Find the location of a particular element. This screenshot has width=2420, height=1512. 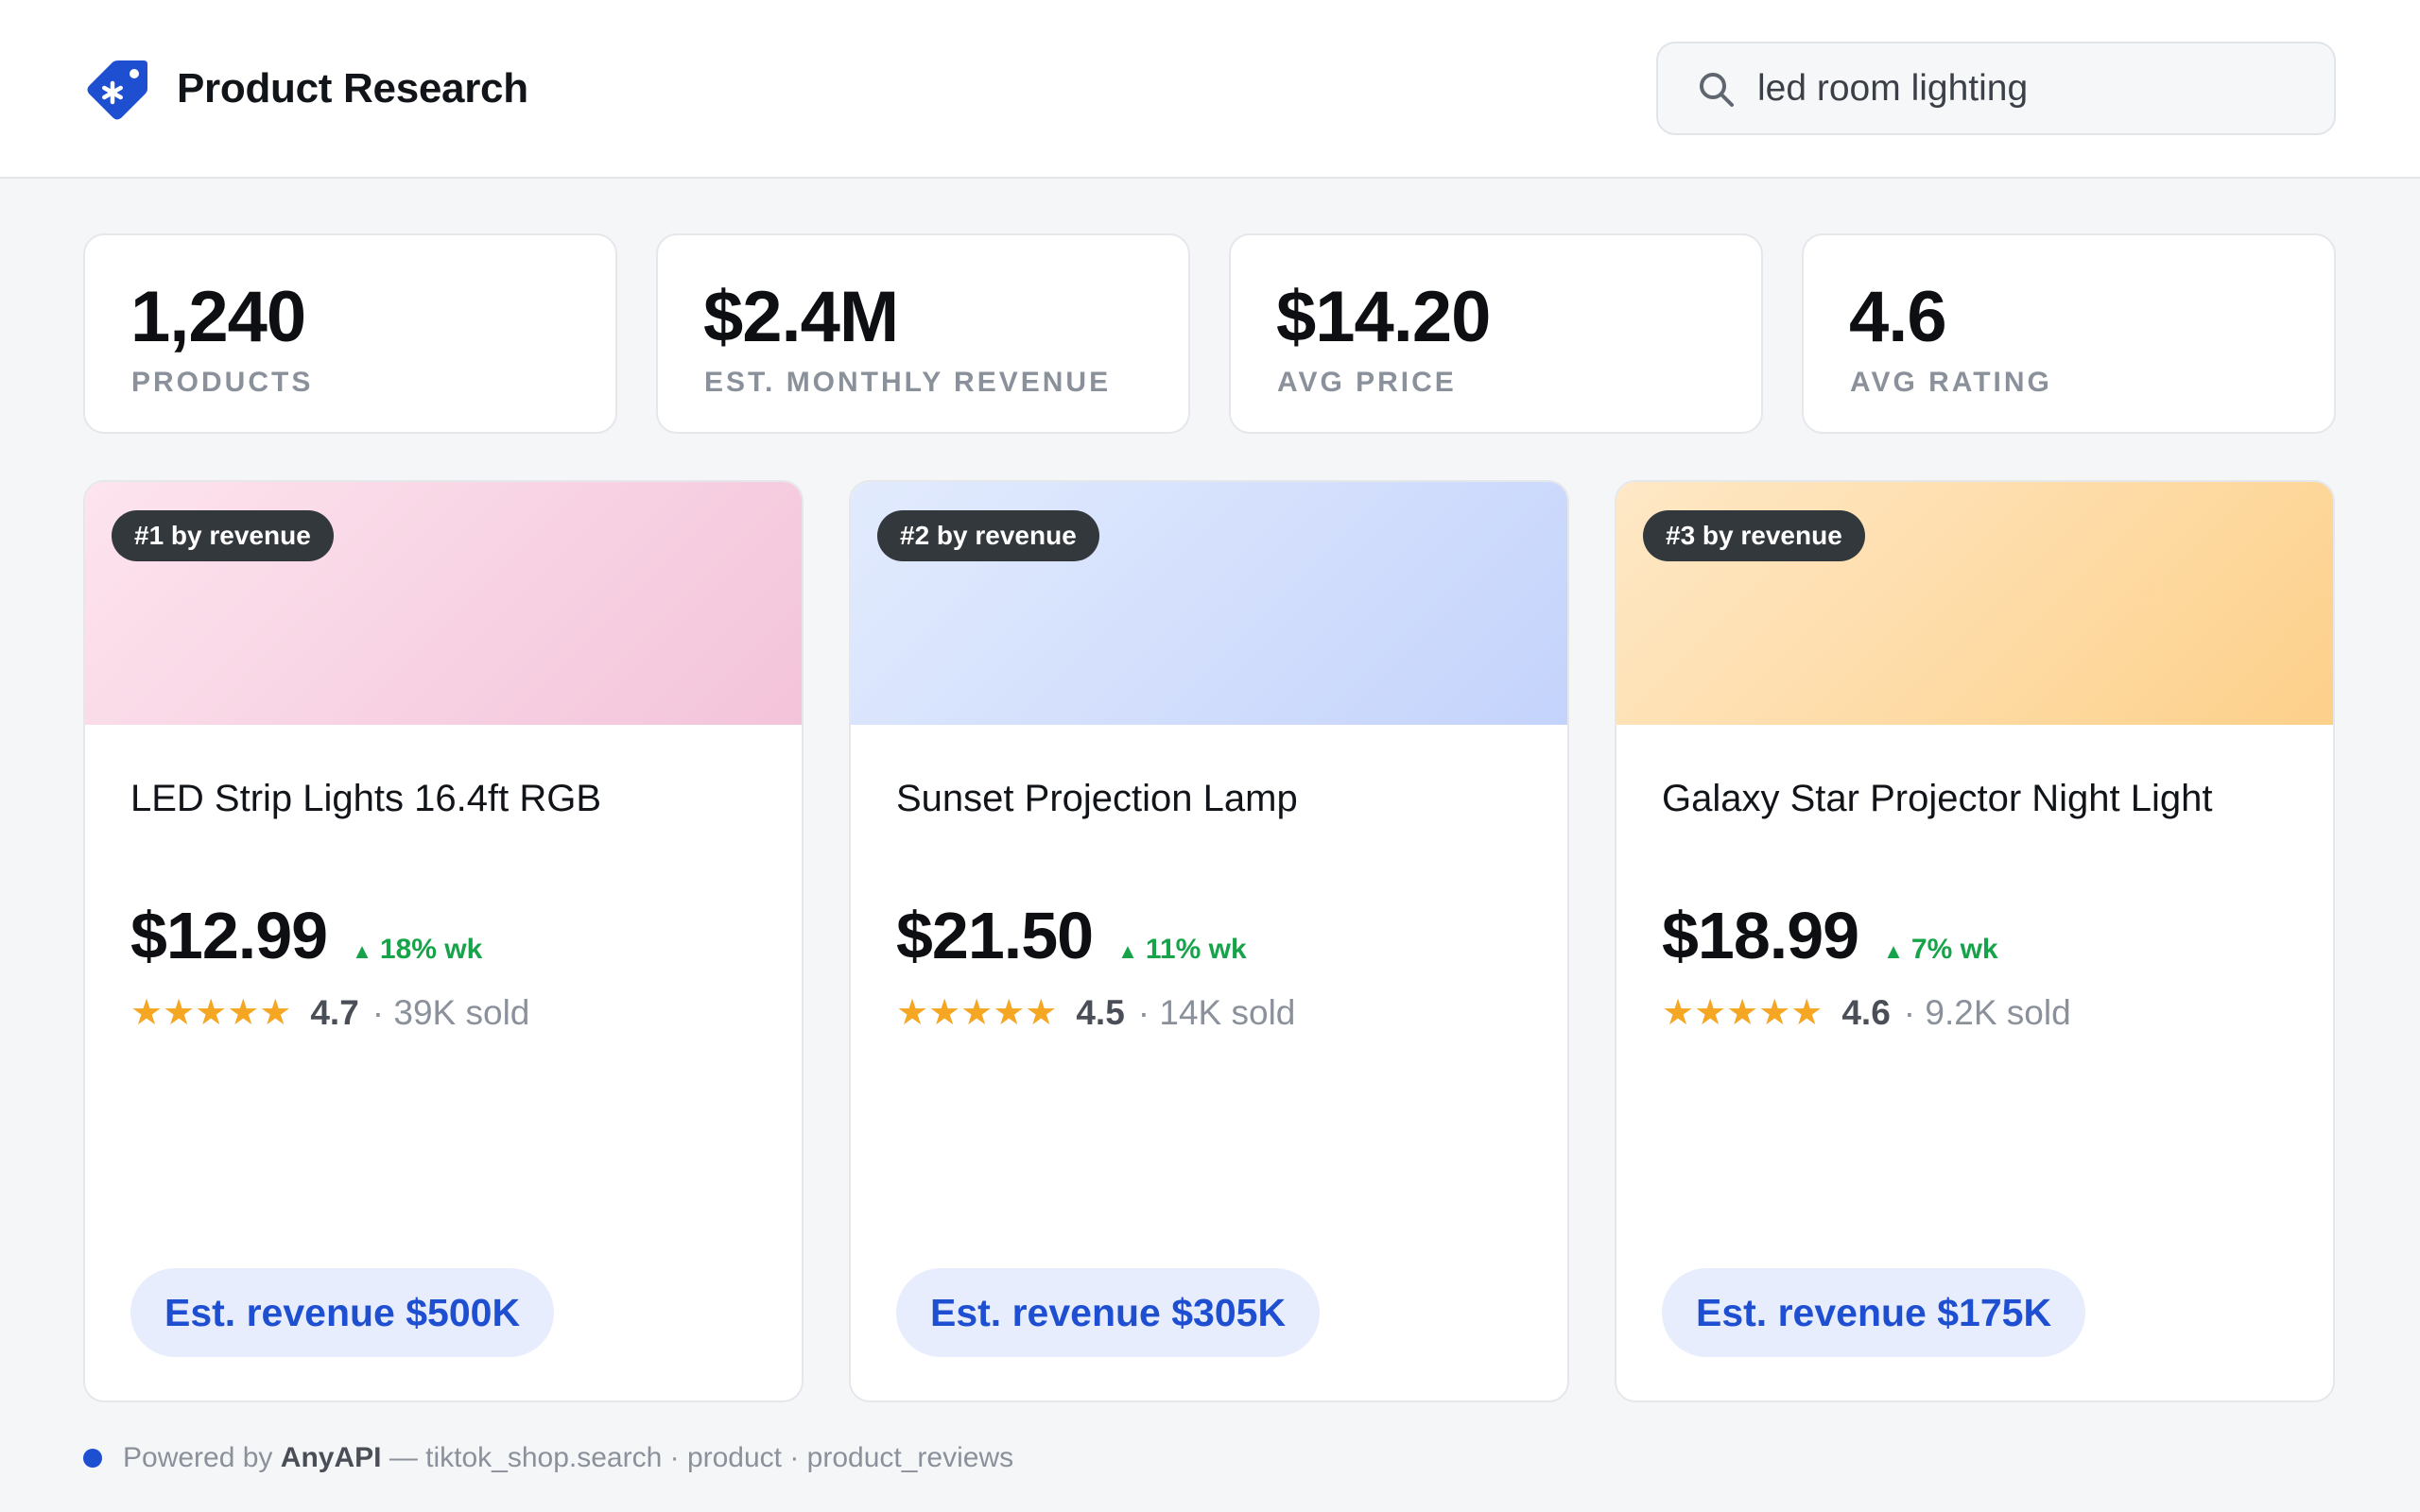

stat-card-products: 1,240 PRODUCTS is located at coordinates (350, 333).